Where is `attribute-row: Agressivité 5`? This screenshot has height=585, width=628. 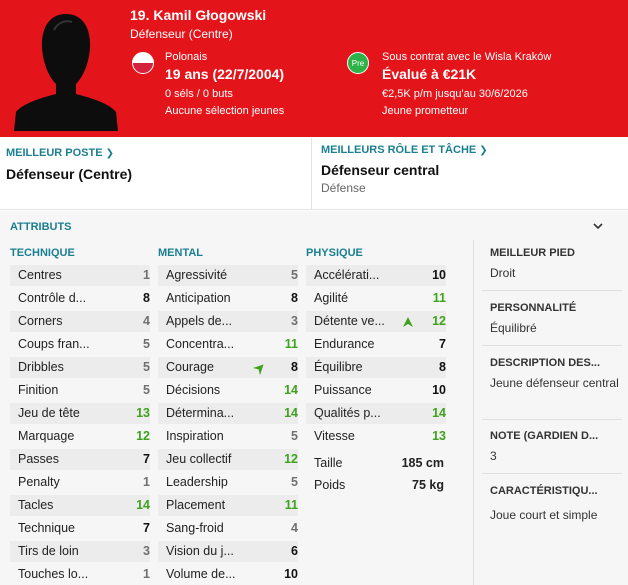
attribute-row: Agressivité 5 is located at coordinates (228, 275).